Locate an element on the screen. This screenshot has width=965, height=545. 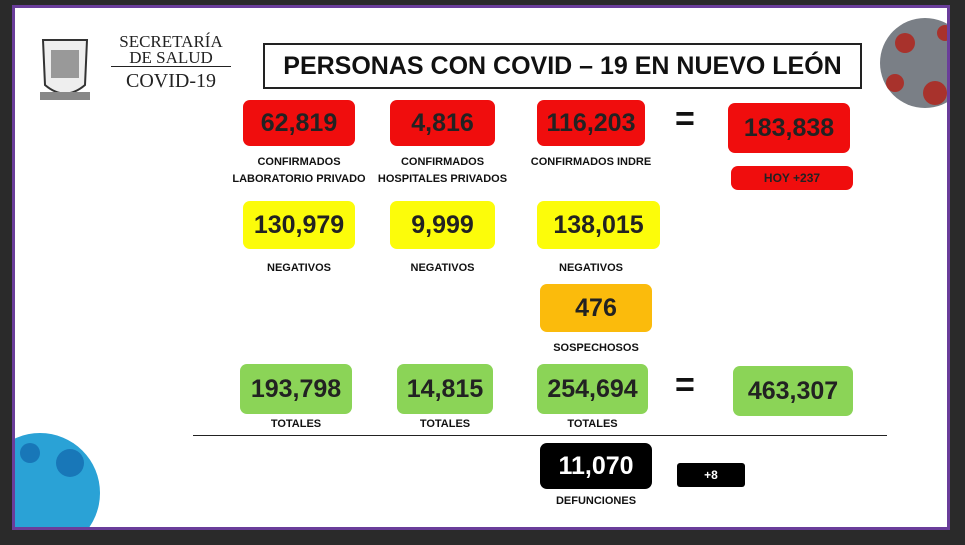
divider is located at coordinates (540, 435).